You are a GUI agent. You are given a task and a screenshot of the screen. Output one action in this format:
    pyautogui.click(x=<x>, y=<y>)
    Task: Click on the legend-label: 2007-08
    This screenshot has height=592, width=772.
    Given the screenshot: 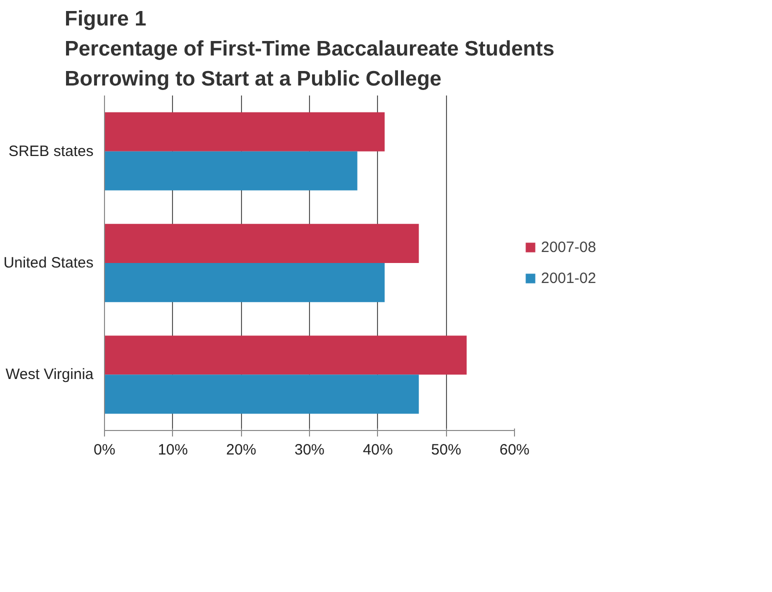 What is the action you would take?
    pyautogui.click(x=568, y=247)
    